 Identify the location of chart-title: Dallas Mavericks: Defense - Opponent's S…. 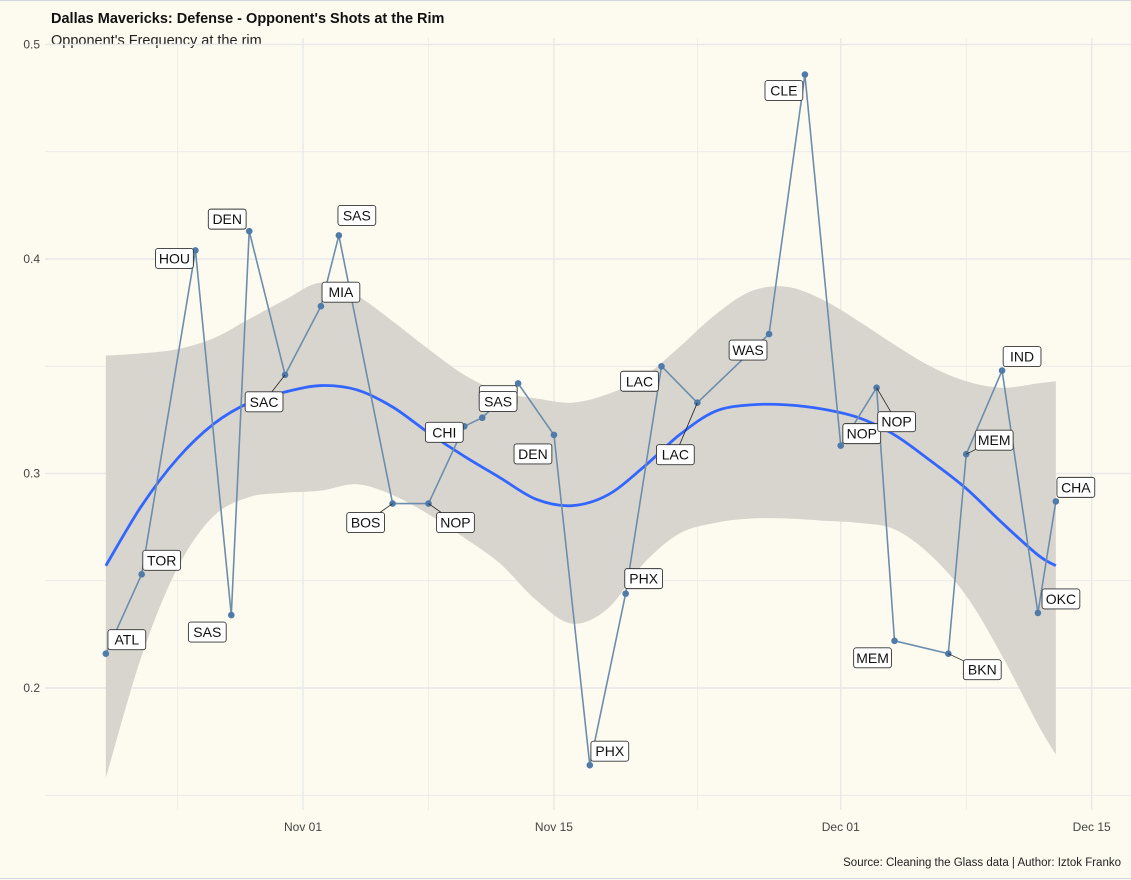
(248, 19).